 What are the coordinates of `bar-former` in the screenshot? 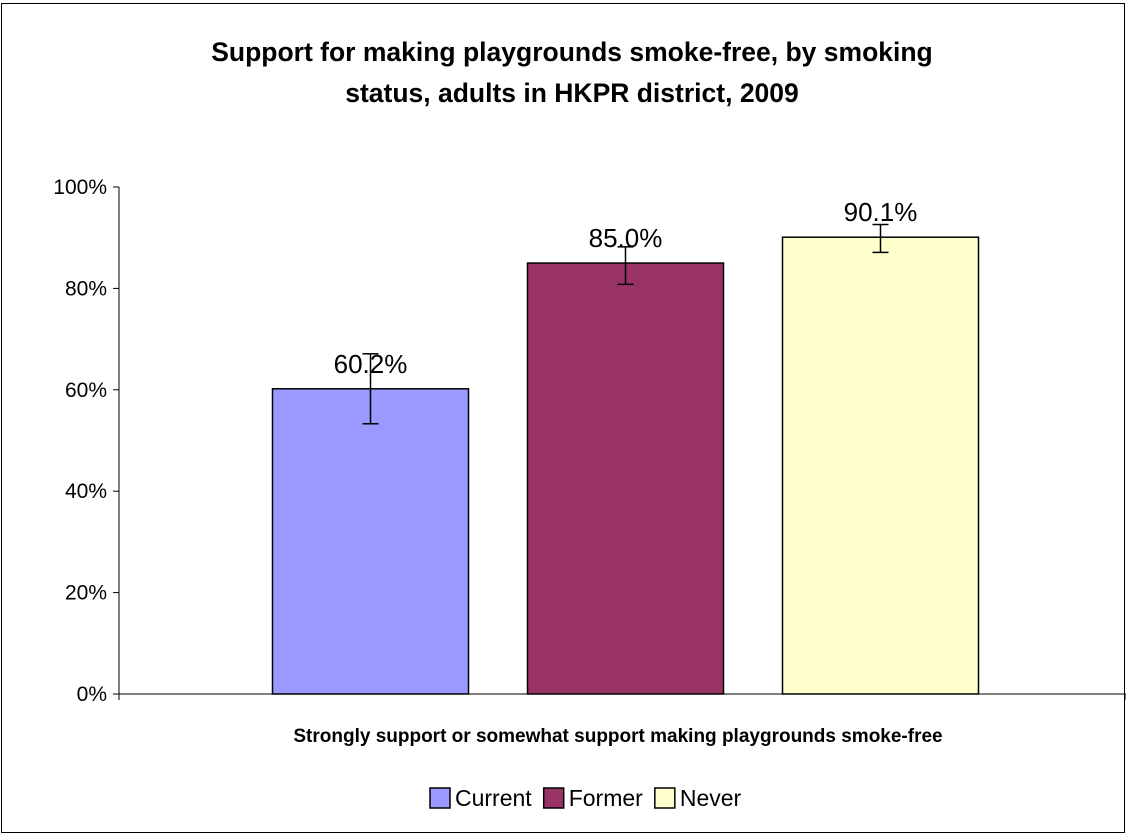 It's located at (625, 478).